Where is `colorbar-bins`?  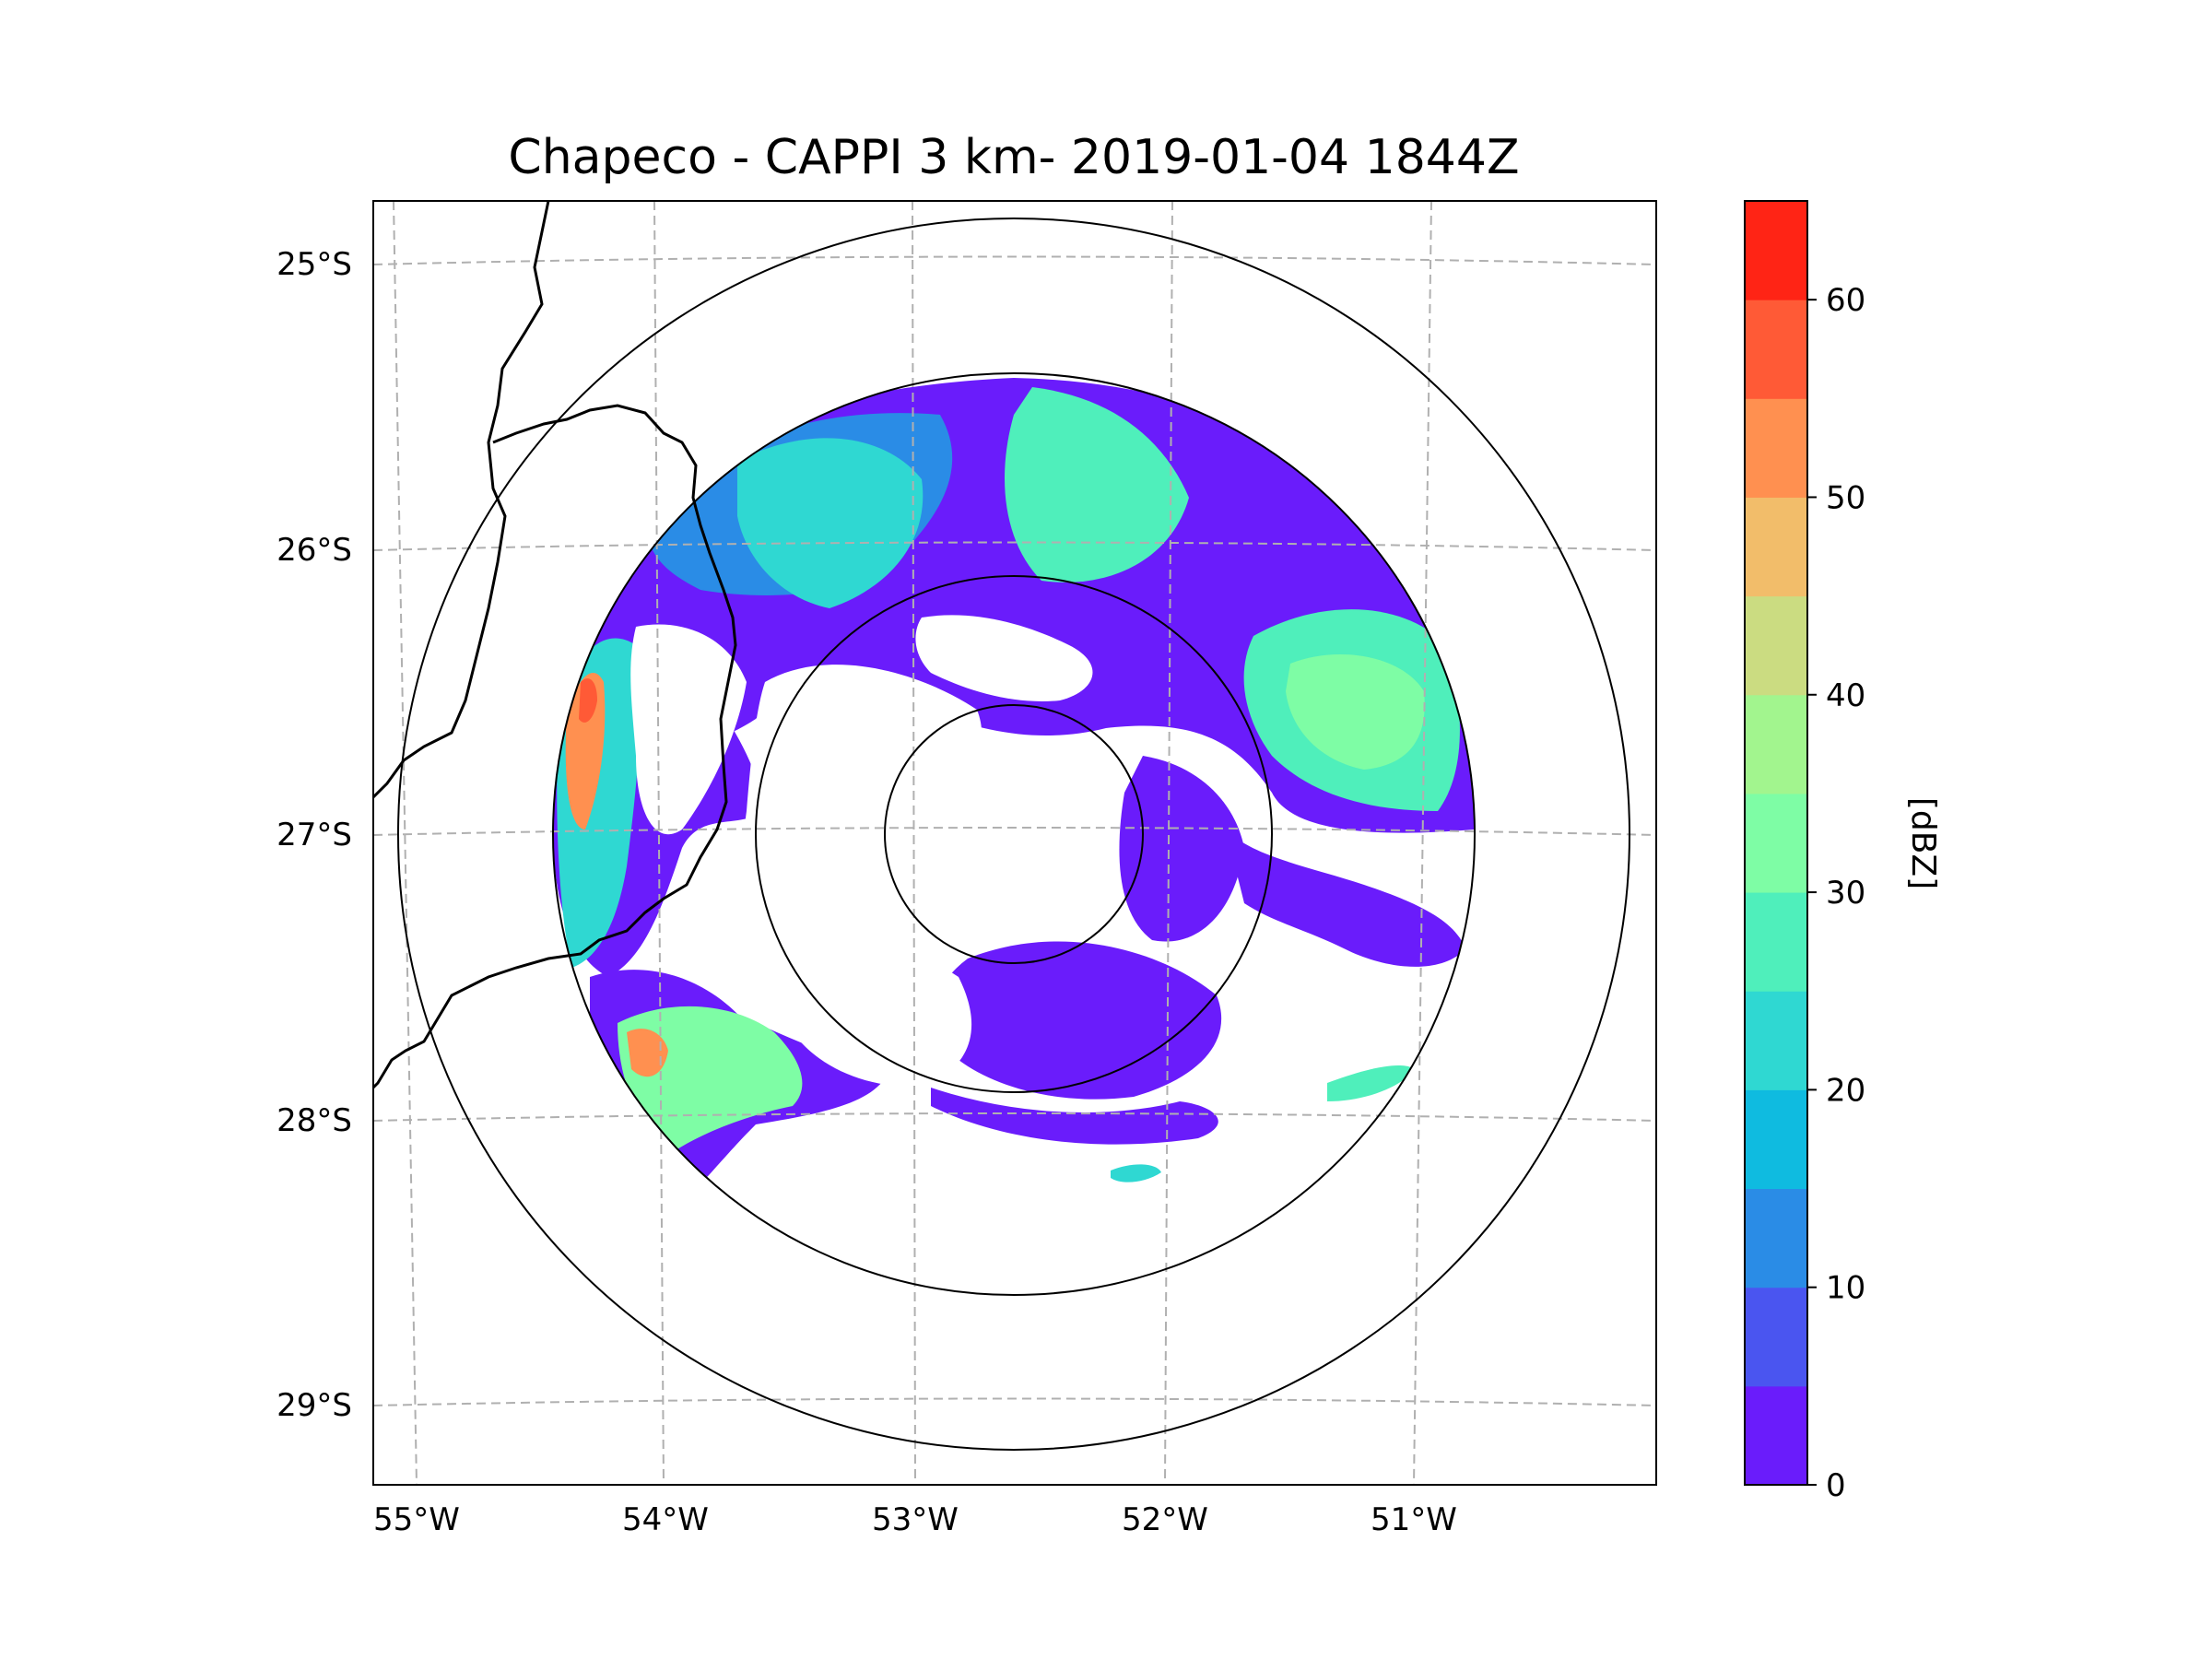
colorbar-bins is located at coordinates (1776, 843).